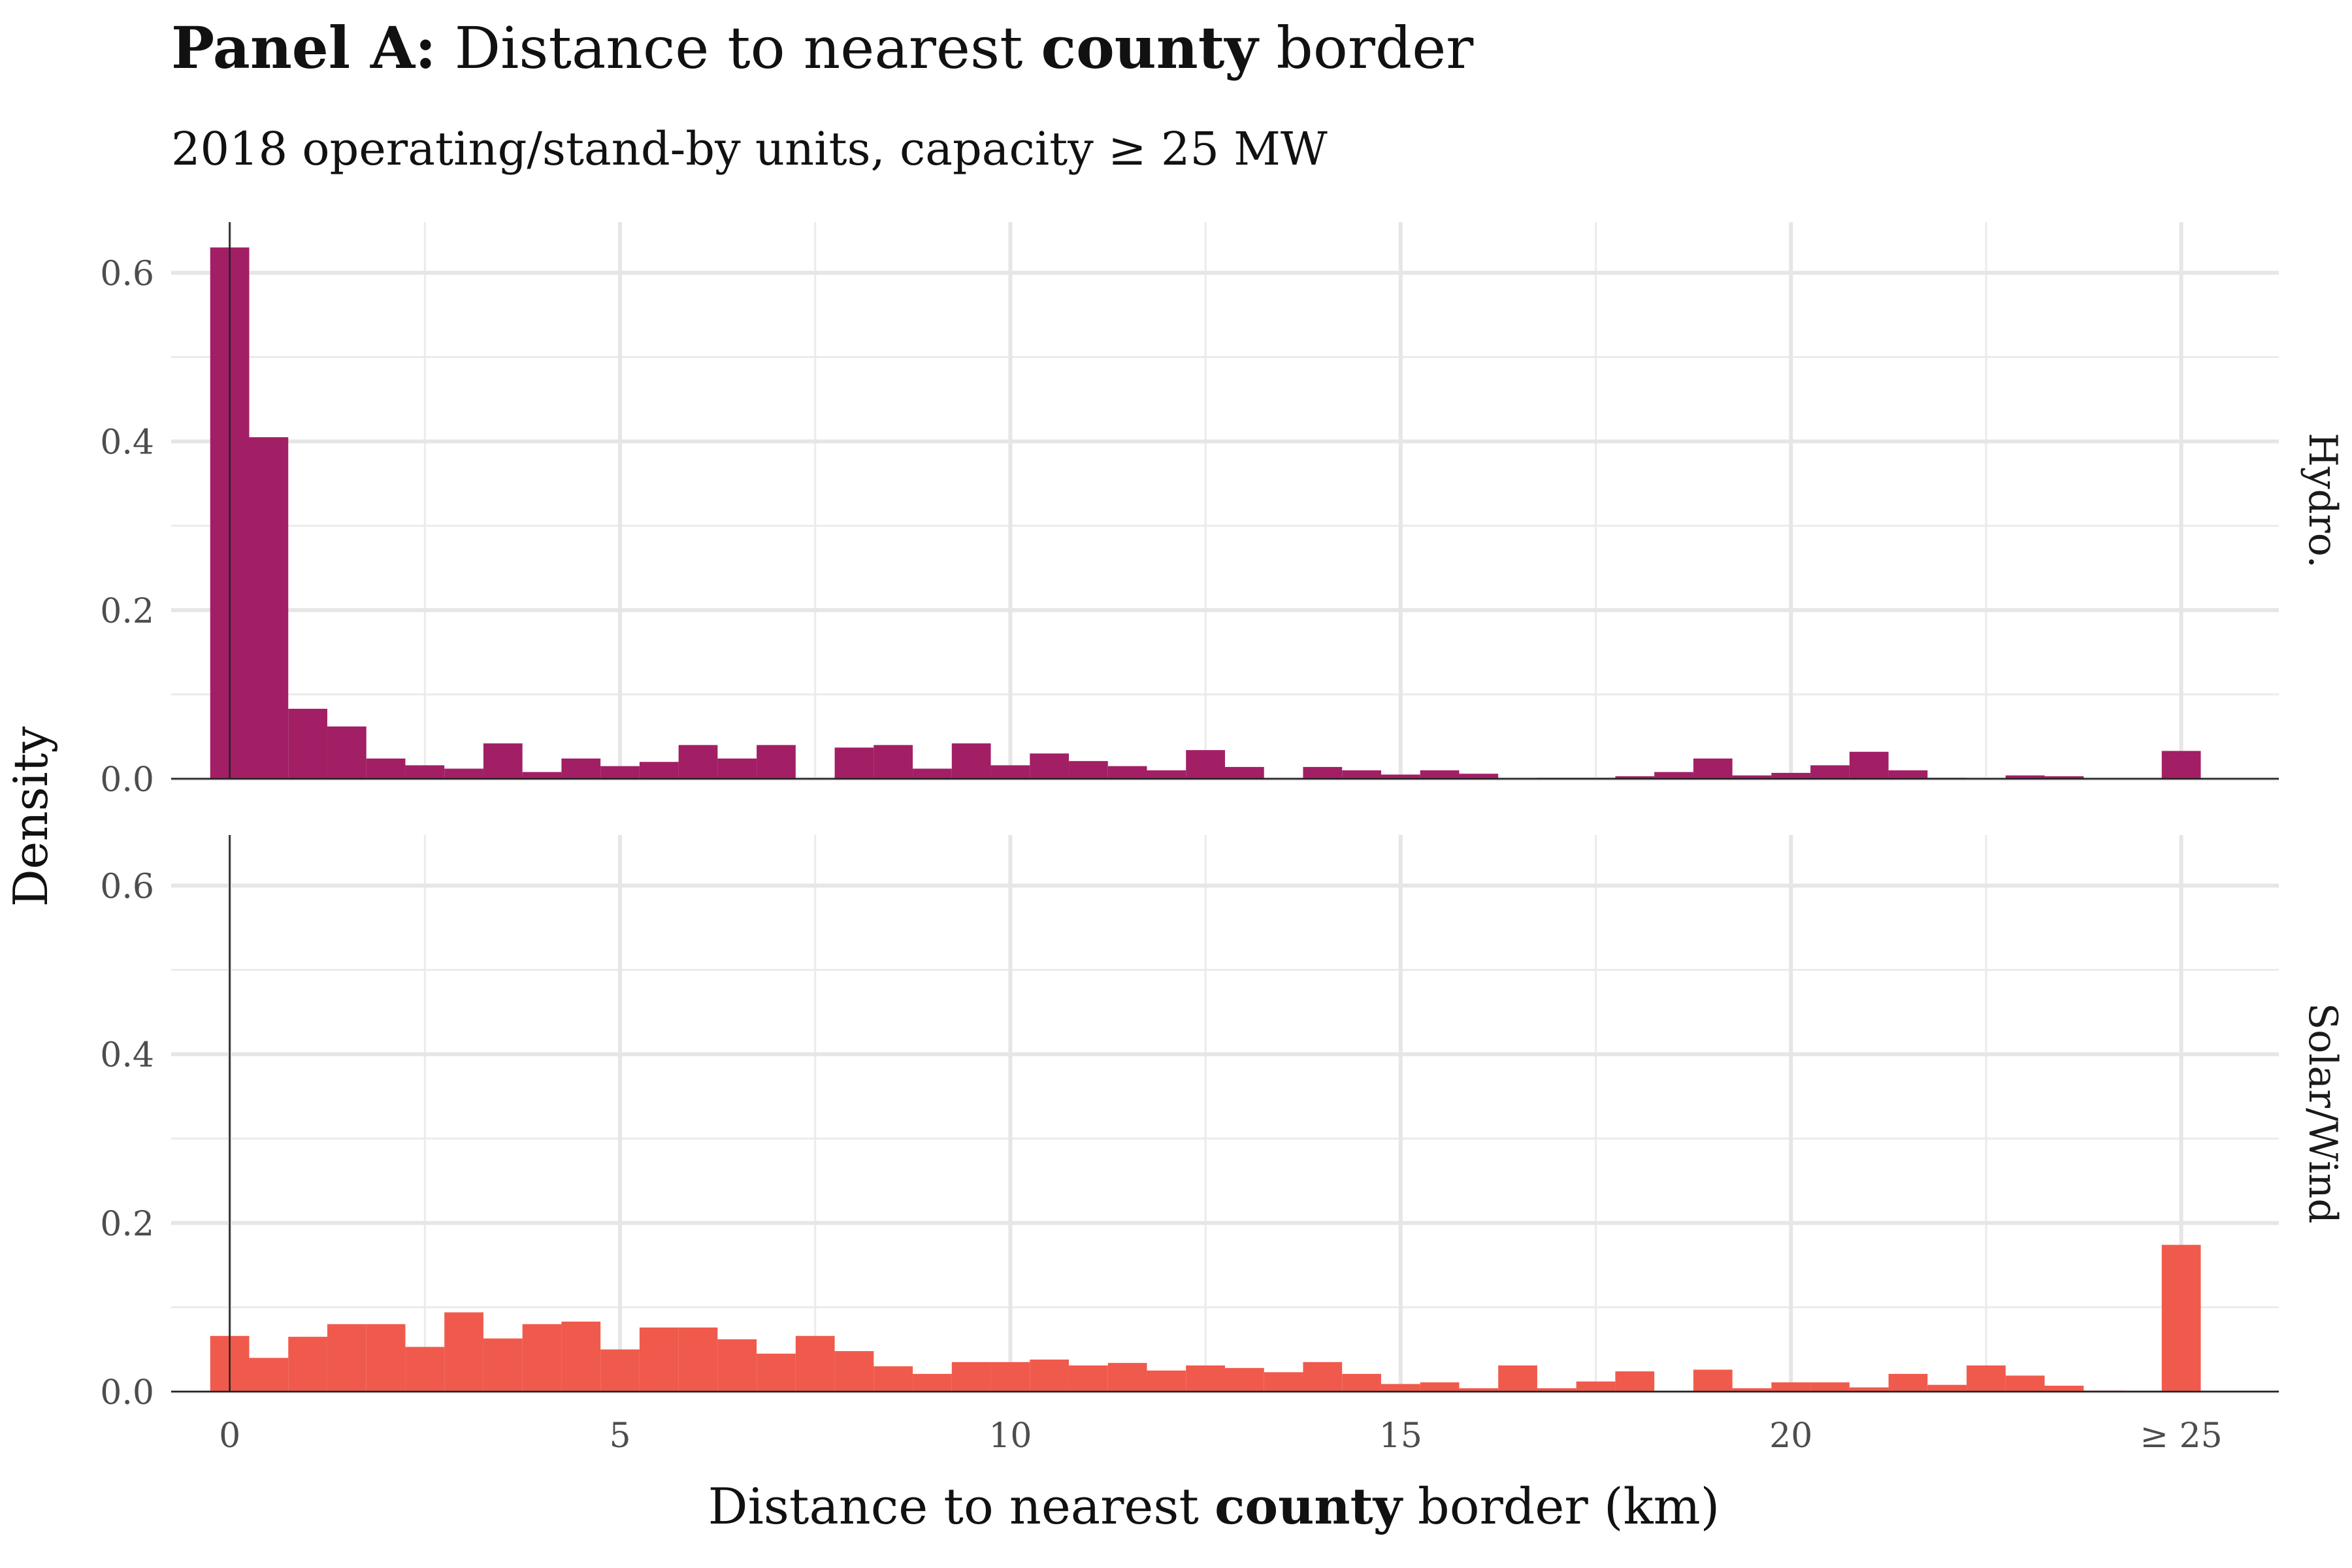 The width and height of the screenshot is (2352, 1568). What do you see at coordinates (127, 1393) in the screenshot?
I see `y-tick-label-solar-wind: 0.0` at bounding box center [127, 1393].